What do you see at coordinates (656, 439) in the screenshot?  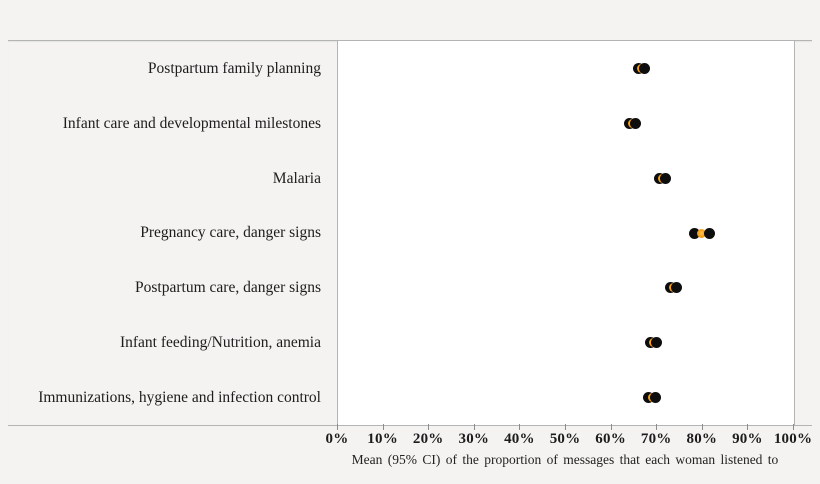 I see `x-tick-label: 70%` at bounding box center [656, 439].